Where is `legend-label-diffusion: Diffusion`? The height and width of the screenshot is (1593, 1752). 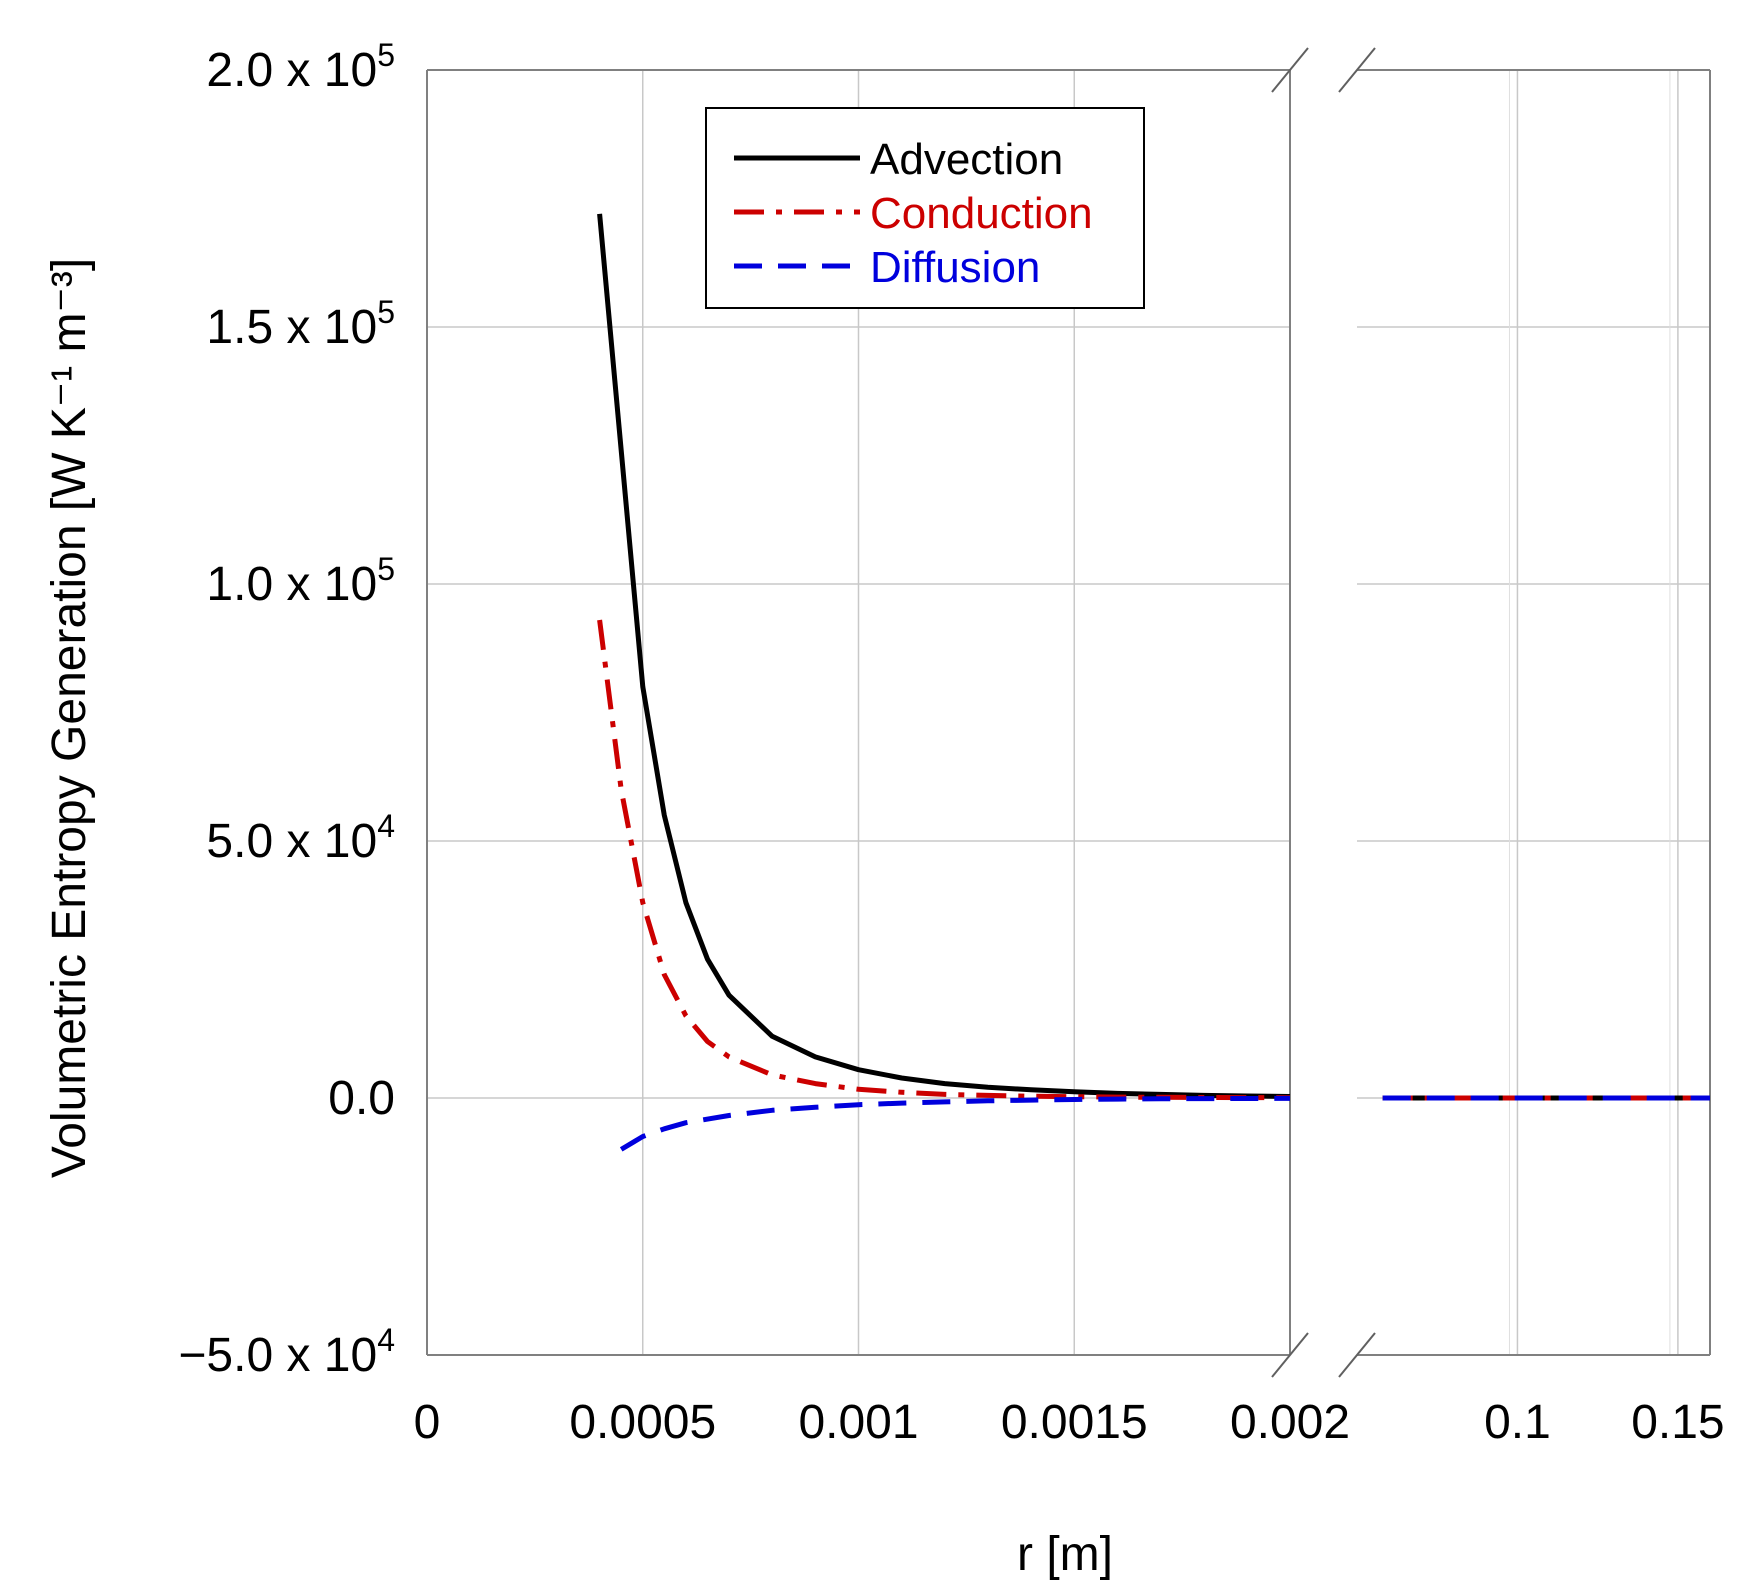
legend-label-diffusion: Diffusion is located at coordinates (955, 267).